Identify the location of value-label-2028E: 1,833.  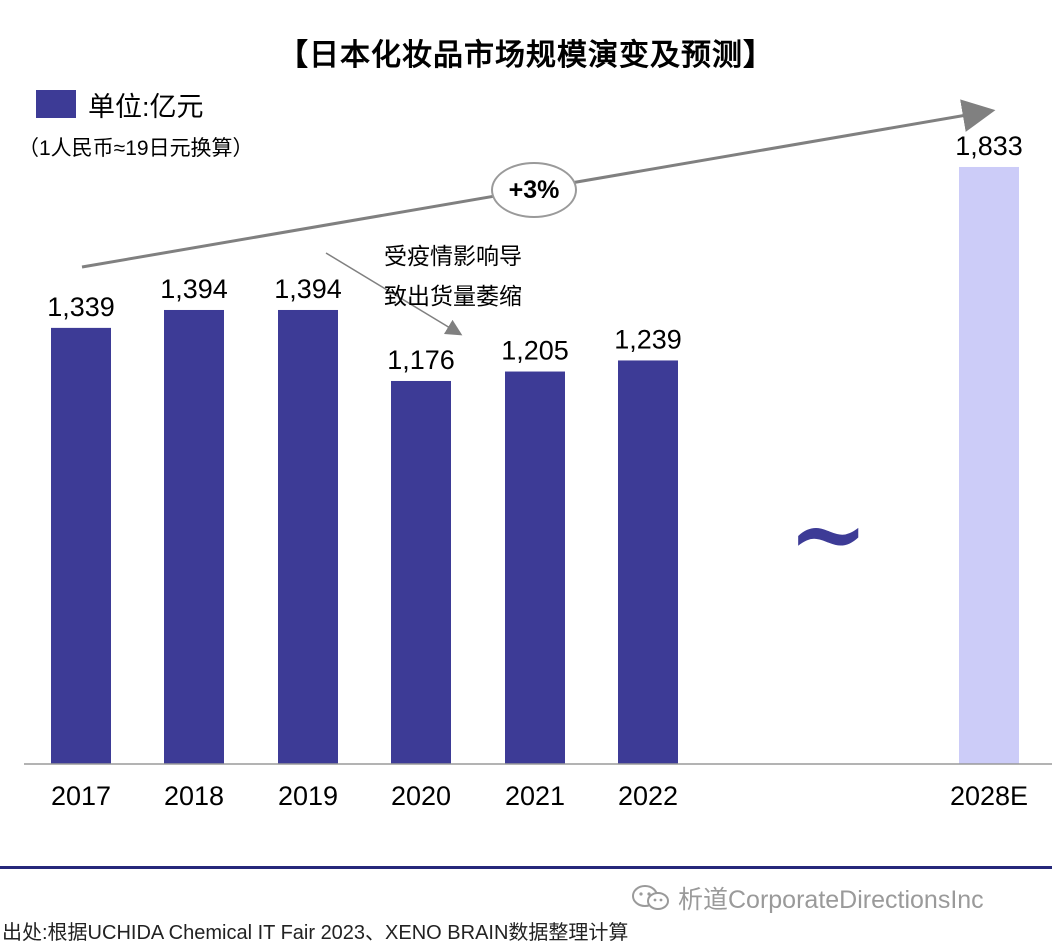
(989, 146).